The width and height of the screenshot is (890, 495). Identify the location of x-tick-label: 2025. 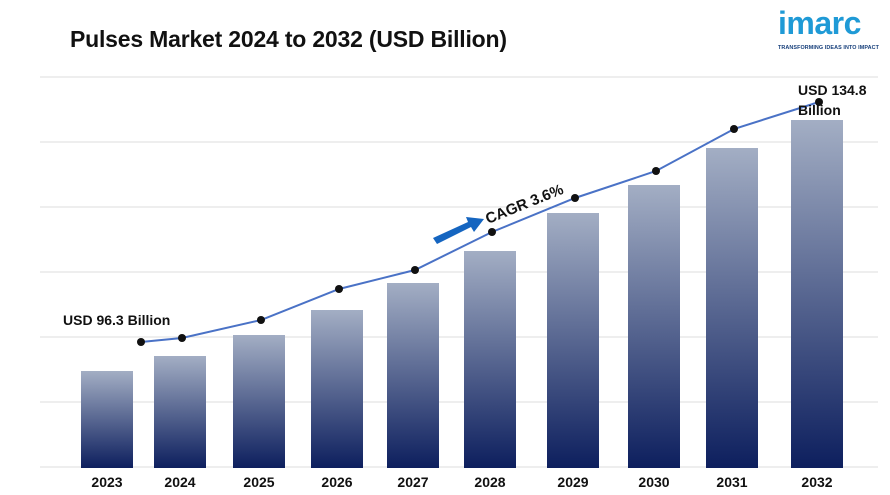
(258, 482).